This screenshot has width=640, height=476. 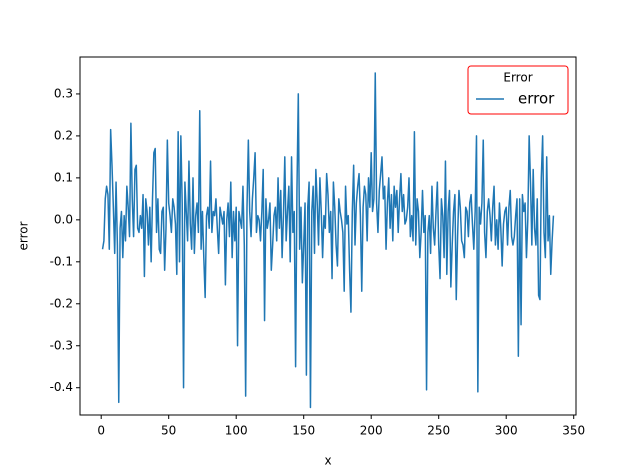 I want to click on x-tick-label: 350, so click(x=573, y=431).